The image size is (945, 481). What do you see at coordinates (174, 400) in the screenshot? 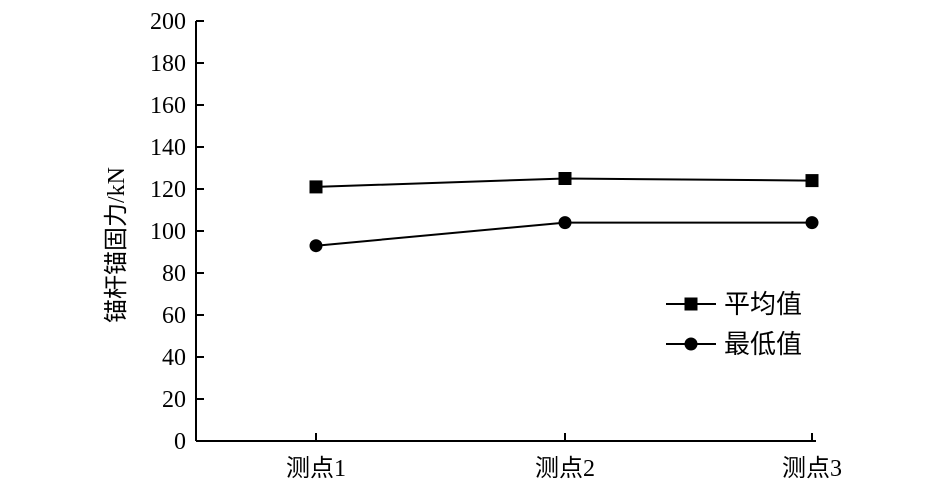
I see `y-tick-label: 20` at bounding box center [174, 400].